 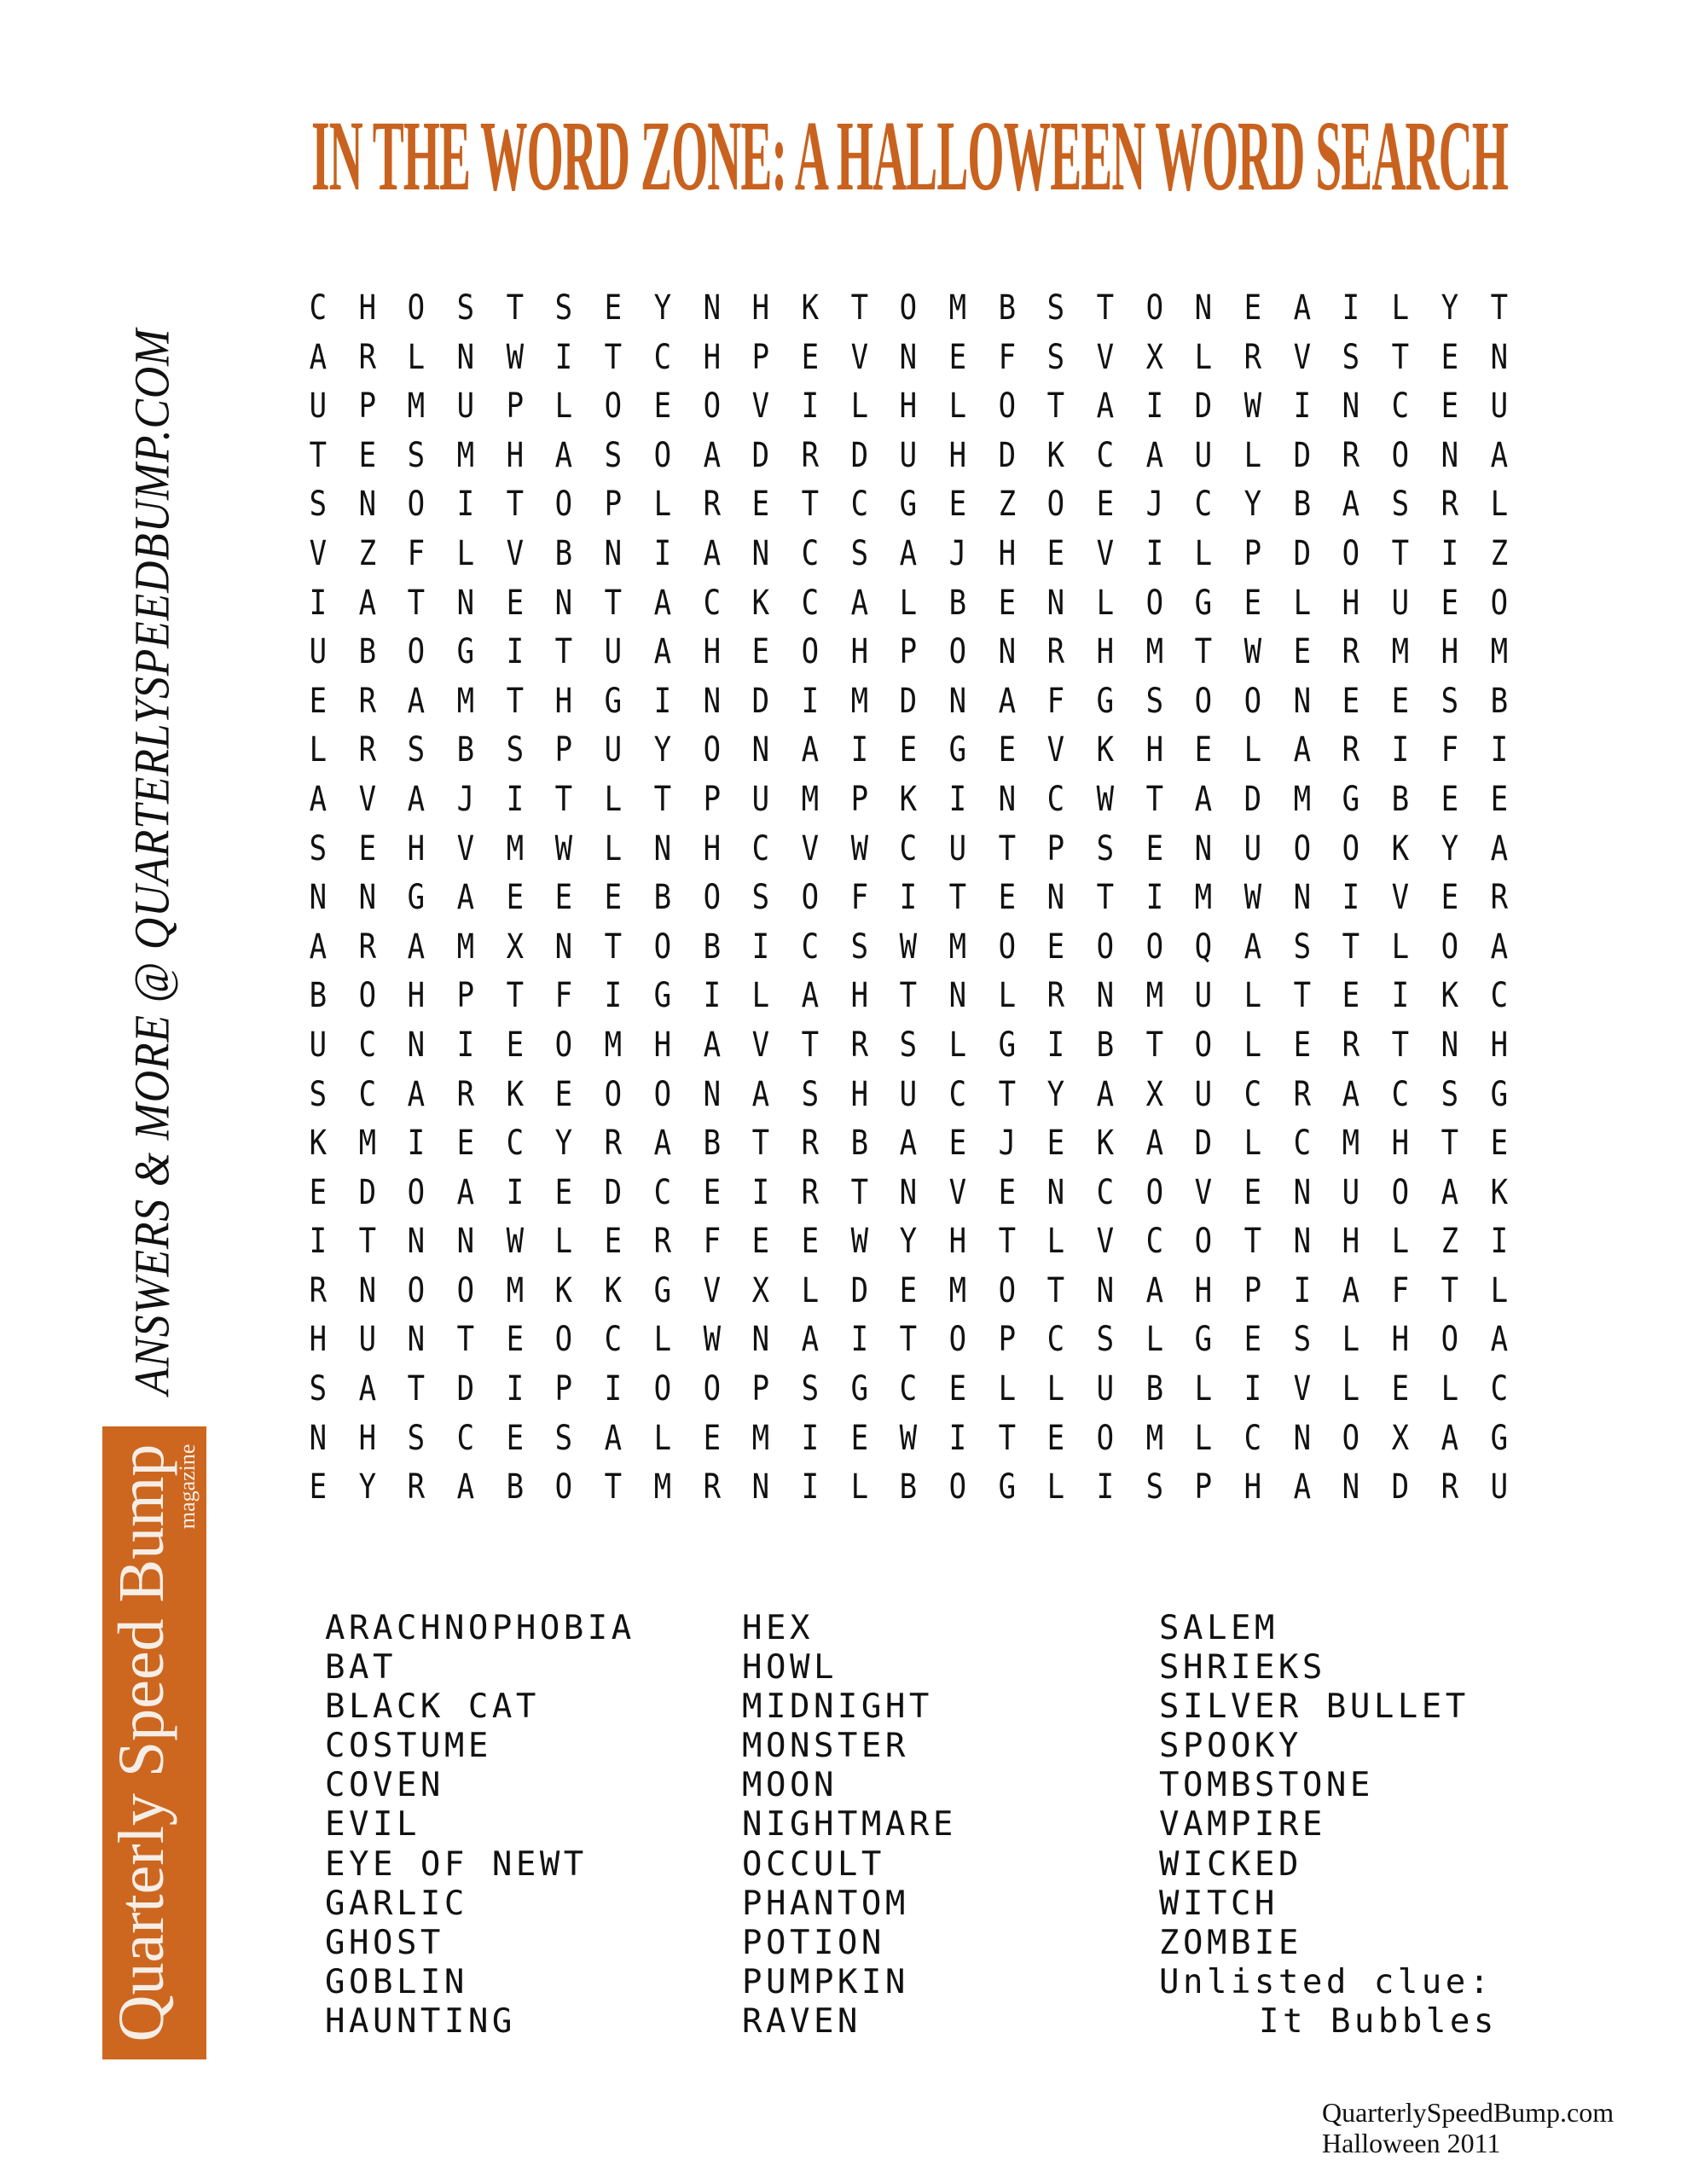 I want to click on word-list-item: SILVER BULLET, so click(x=1314, y=1707).